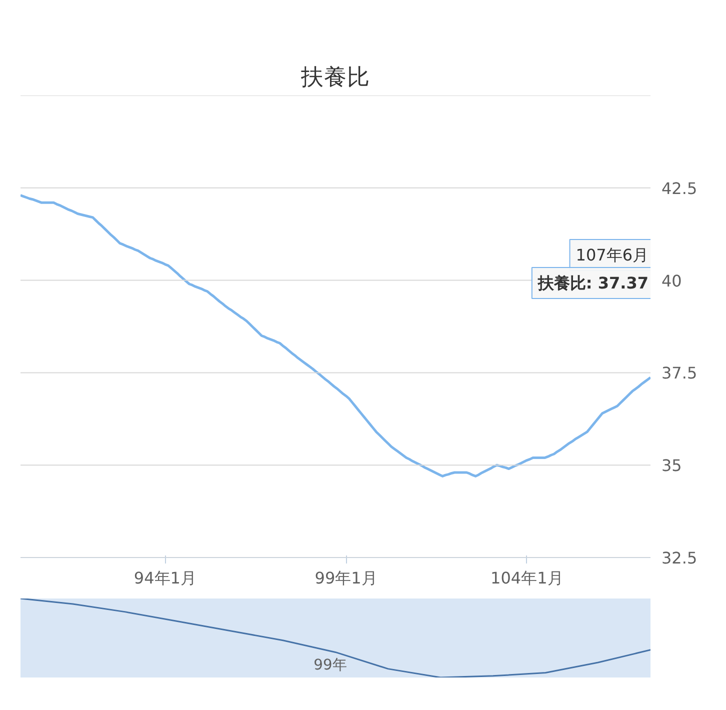 This screenshot has width=726, height=710. What do you see at coordinates (680, 558) in the screenshot?
I see `y-tick-label: 32.5` at bounding box center [680, 558].